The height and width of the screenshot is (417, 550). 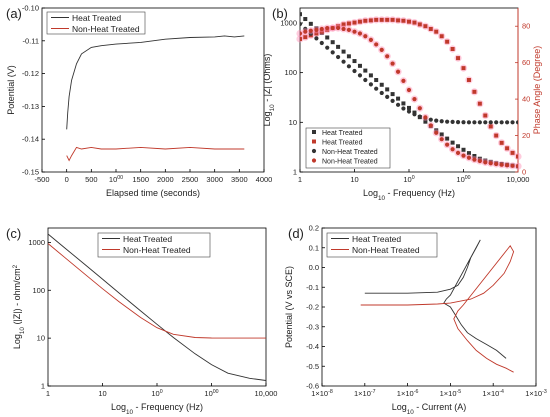 What do you see at coordinates (48, 393) in the screenshot?
I see `x-tick-label: 1` at bounding box center [48, 393].